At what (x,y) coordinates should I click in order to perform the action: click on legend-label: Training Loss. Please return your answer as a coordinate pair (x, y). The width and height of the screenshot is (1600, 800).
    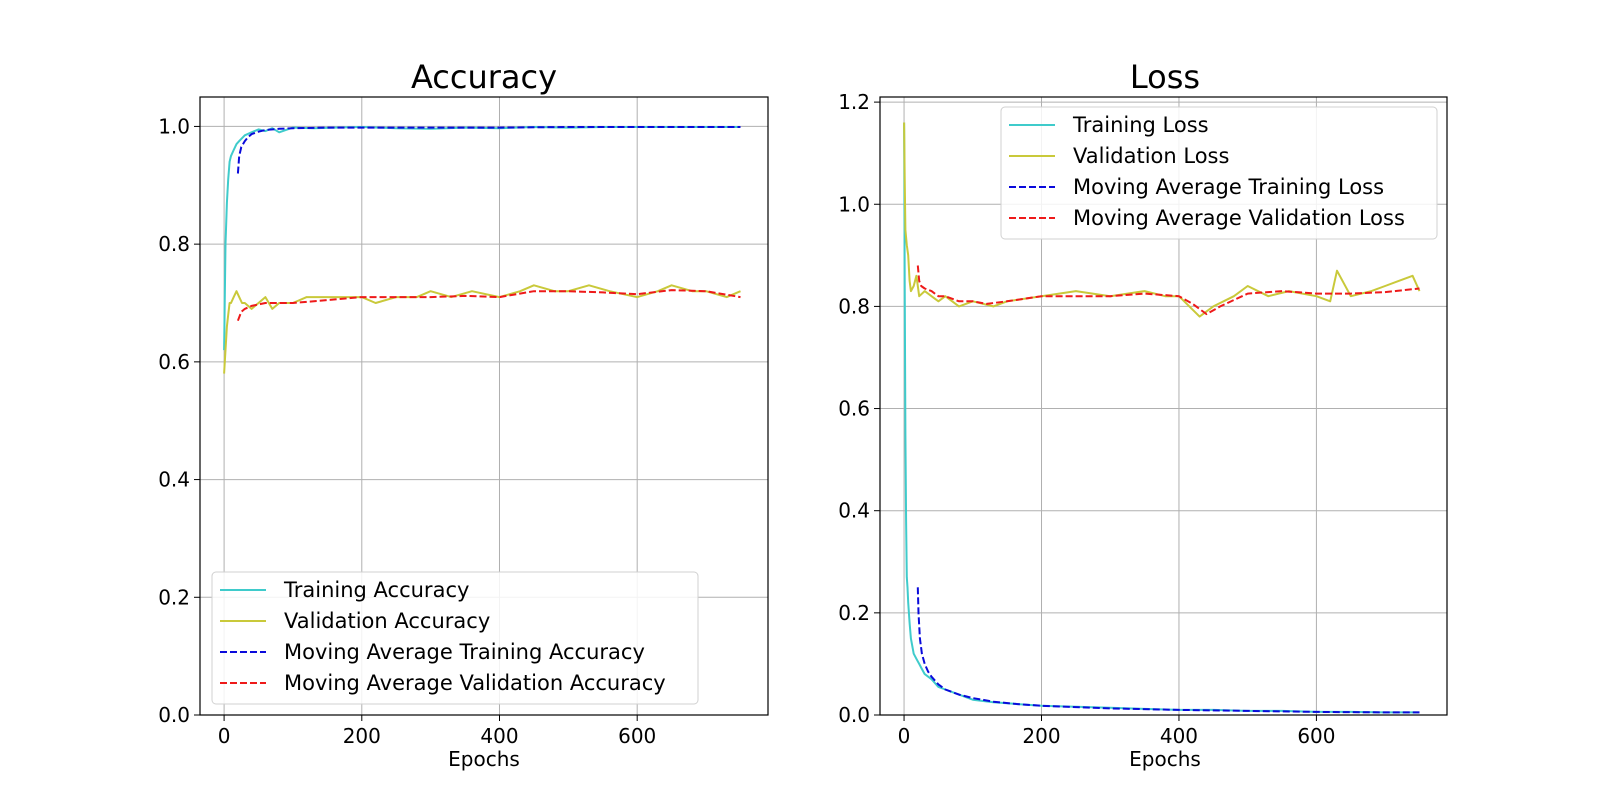
    Looking at the image, I should click on (1140, 125).